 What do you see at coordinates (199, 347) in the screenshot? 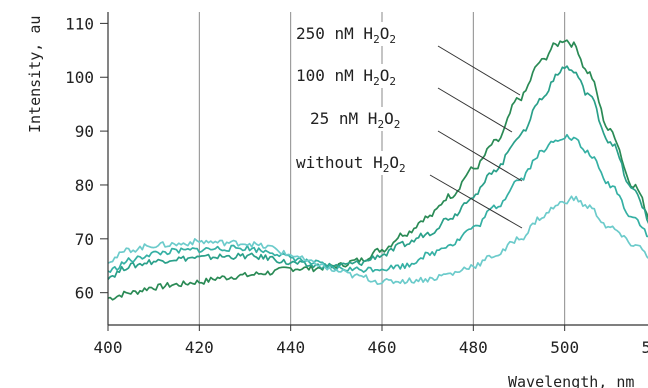
I see `x-tick-label-420: 420` at bounding box center [199, 347].